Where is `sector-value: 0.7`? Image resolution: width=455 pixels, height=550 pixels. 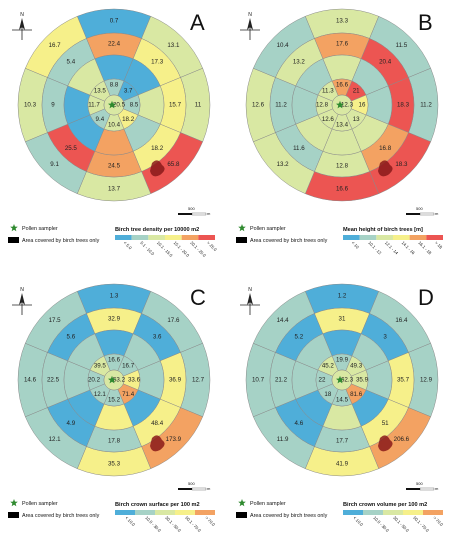
sector-value: 0.7 is located at coordinates (114, 21).